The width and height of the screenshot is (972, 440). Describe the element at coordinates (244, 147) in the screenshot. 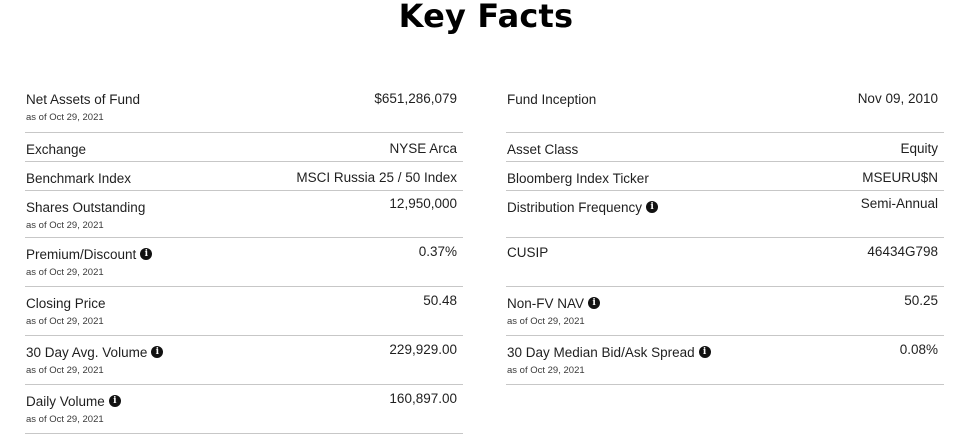

I see `fact-row-exchange: Exchange NYSE Arca` at that location.